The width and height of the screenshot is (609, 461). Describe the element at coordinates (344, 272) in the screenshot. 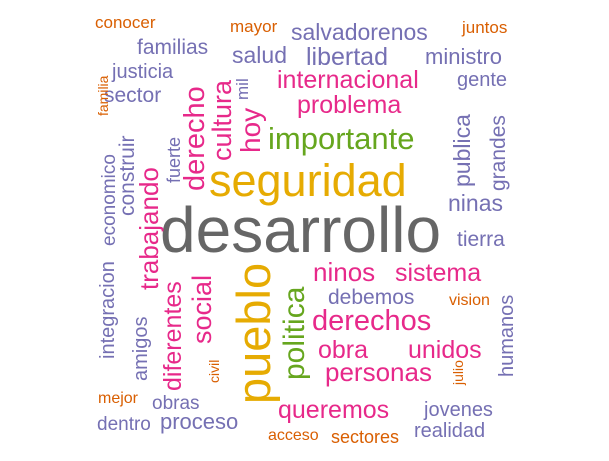

I see `word-ninos: ninos` at that location.